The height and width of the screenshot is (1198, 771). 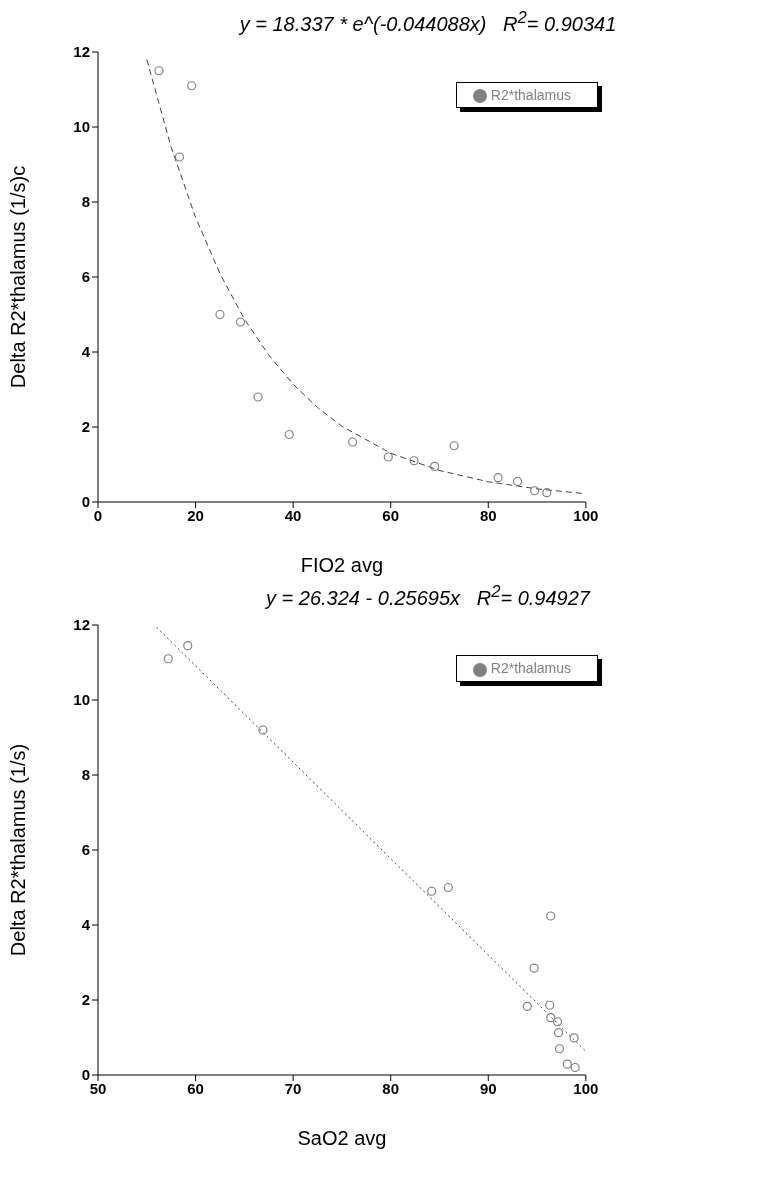 I want to click on x-tick-label: 90, so click(x=488, y=1088).